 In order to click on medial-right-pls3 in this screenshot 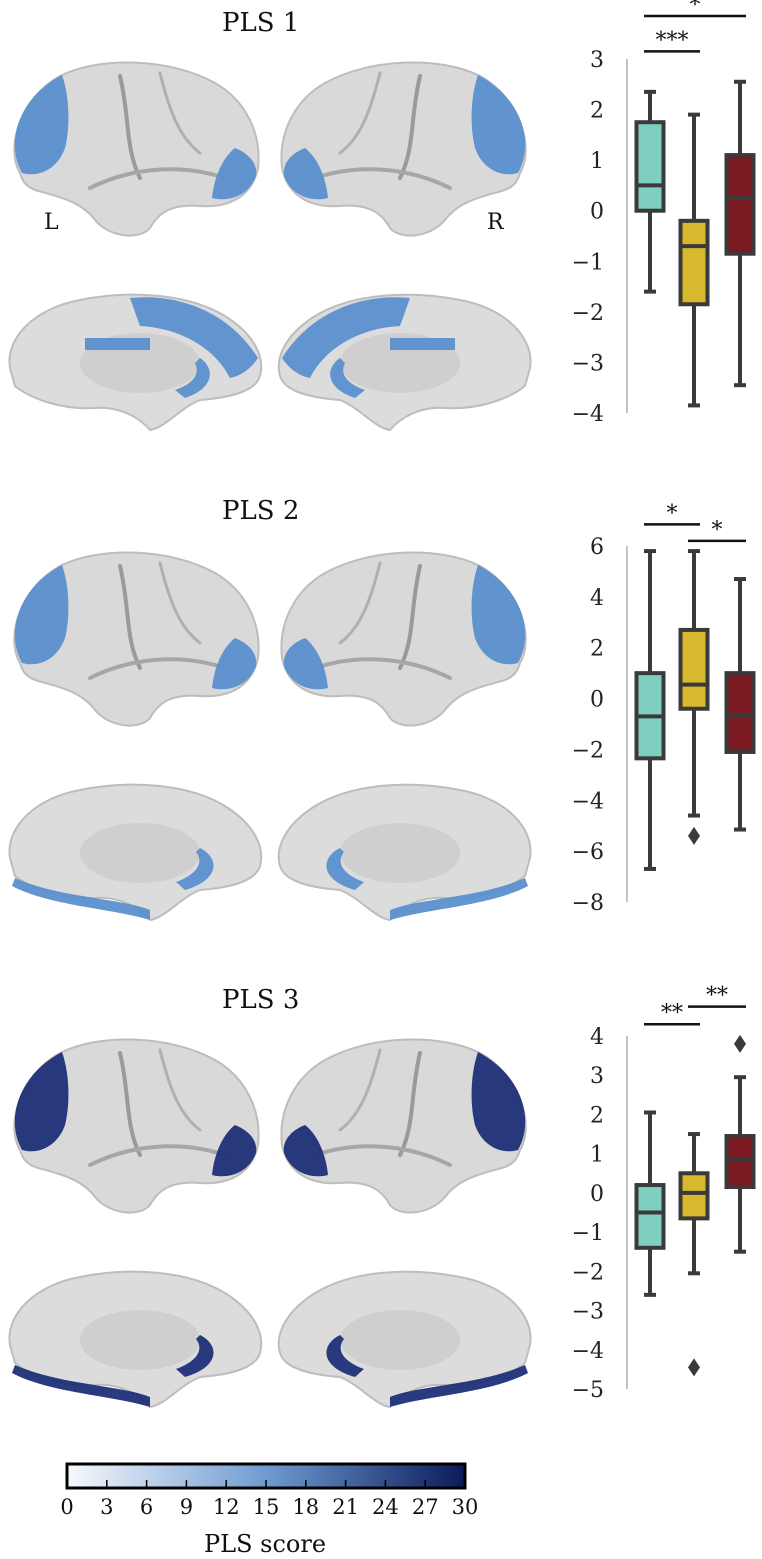, I will do `click(404, 1339)`.